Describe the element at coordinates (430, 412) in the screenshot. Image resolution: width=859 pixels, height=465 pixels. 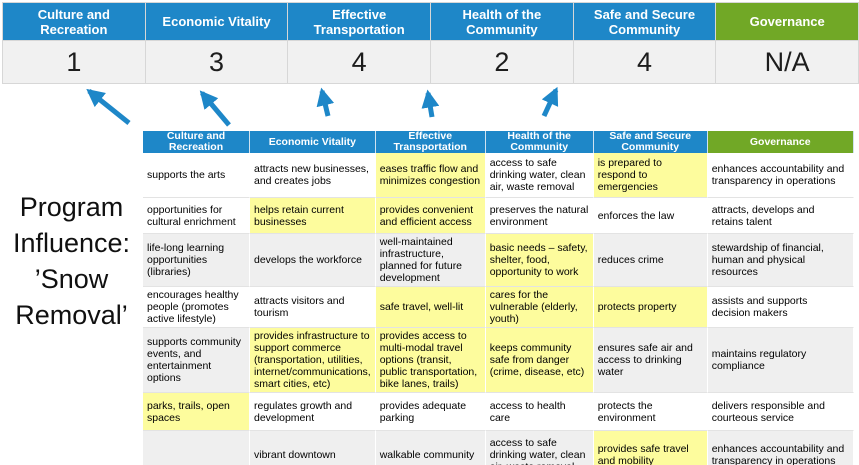
I see `matrix-cell: provides adequate parking` at that location.